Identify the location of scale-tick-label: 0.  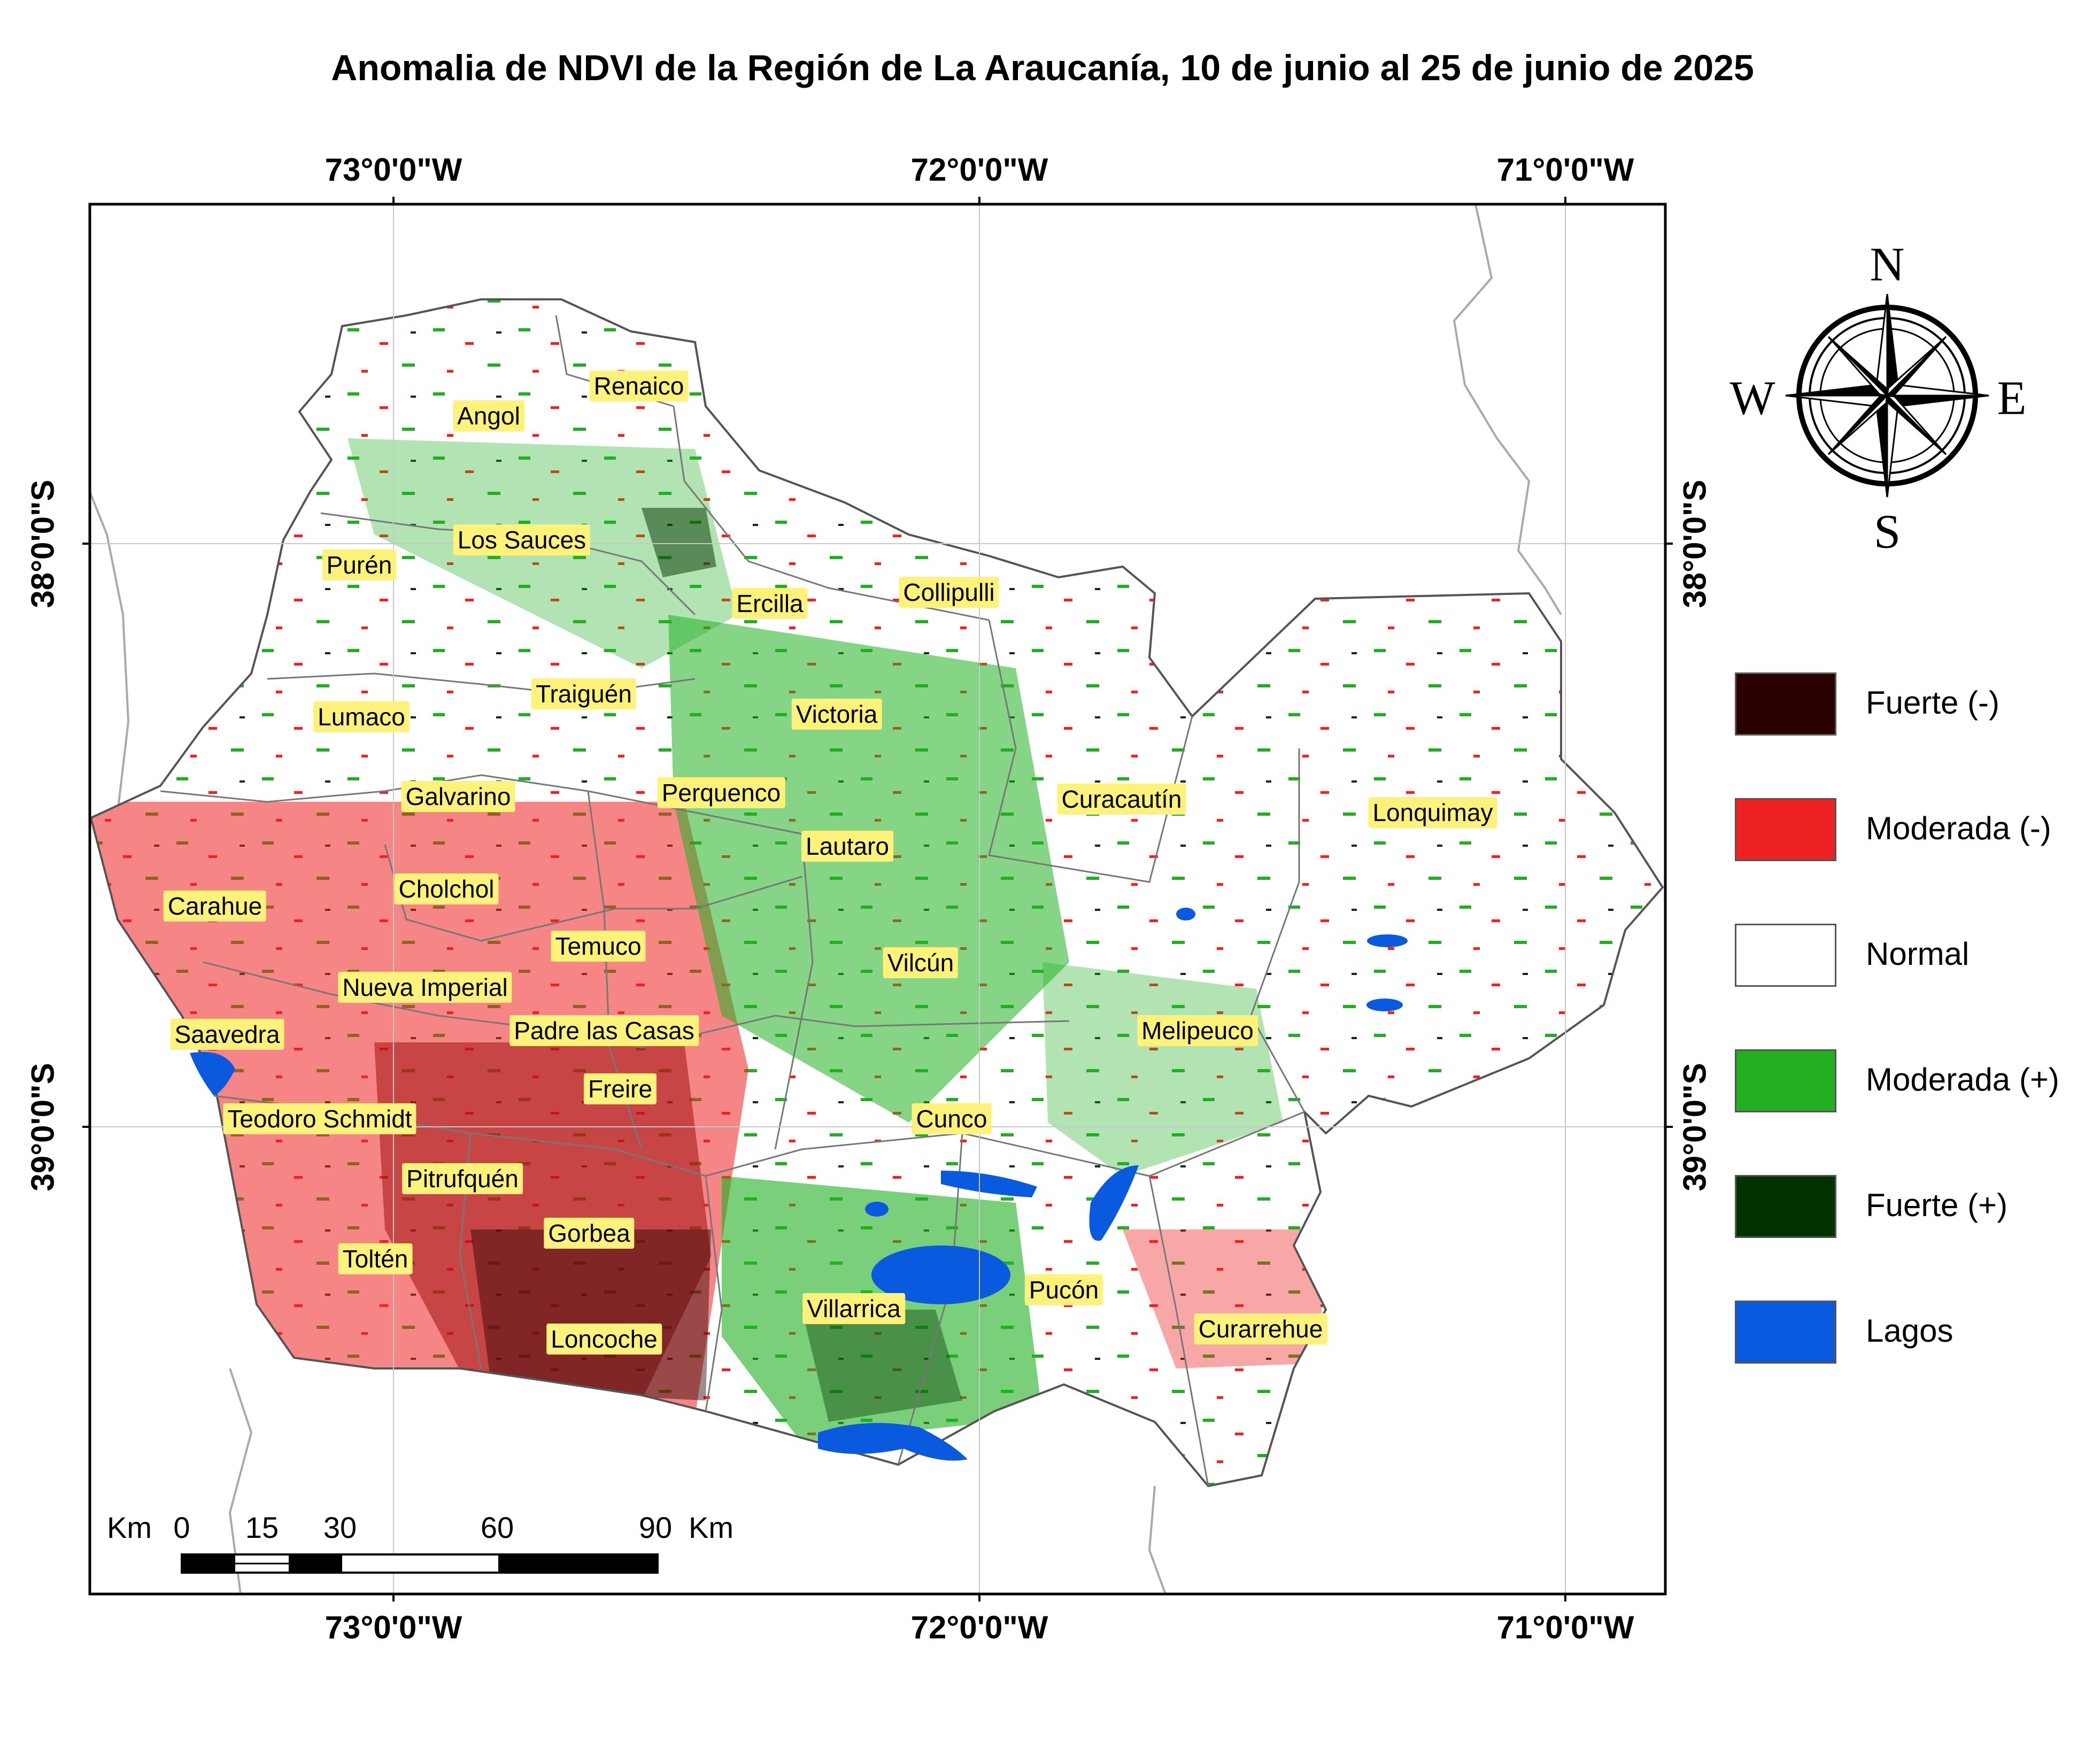
(181, 1527).